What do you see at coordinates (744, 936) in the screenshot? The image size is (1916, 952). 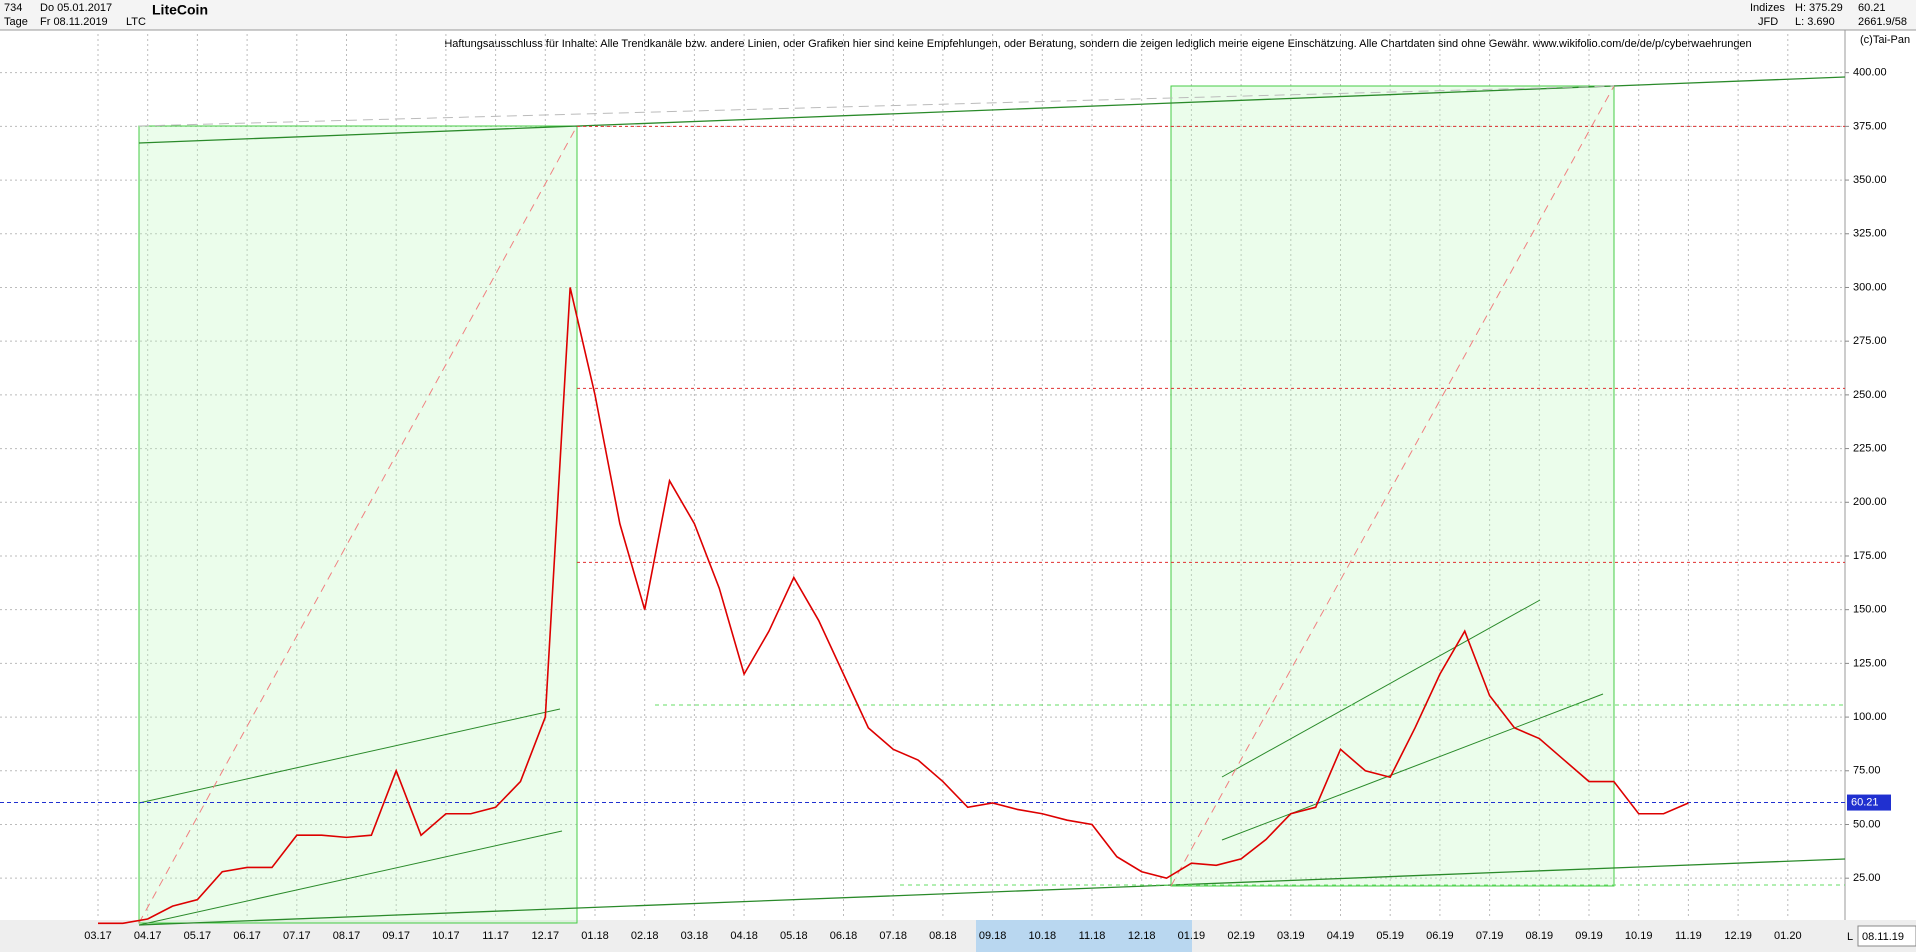 I see `x-tick-label: 04.18` at bounding box center [744, 936].